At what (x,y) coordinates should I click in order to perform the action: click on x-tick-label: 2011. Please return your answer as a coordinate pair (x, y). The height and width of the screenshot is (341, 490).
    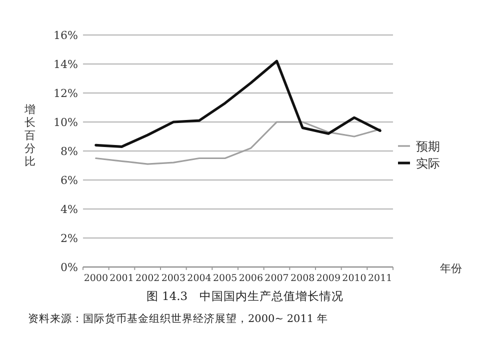
    Looking at the image, I should click on (380, 278).